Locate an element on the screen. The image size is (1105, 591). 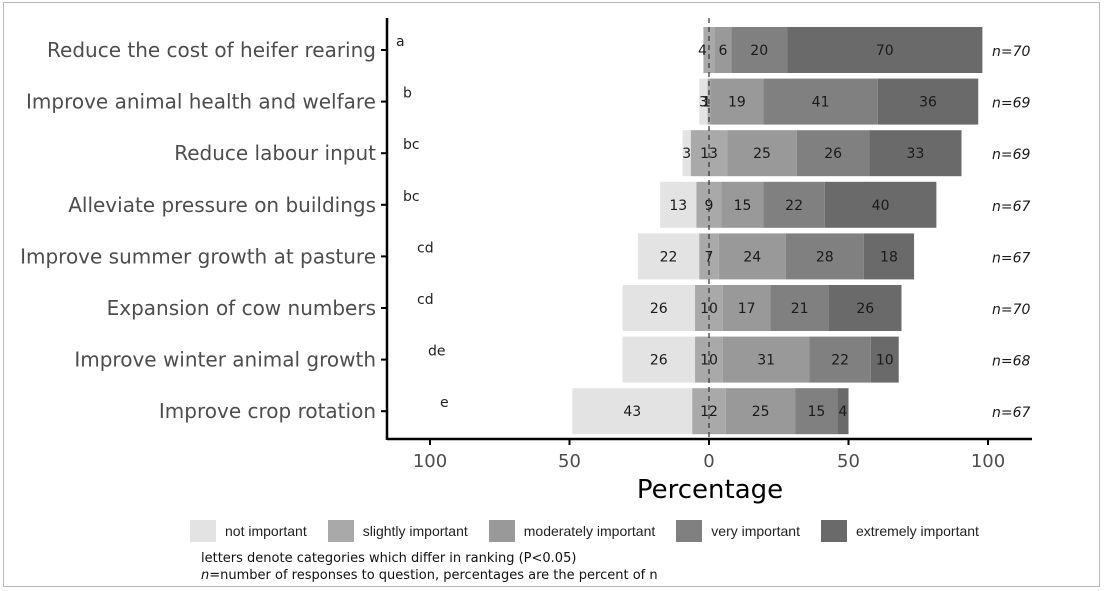
segment-label-not-important-2: 3 is located at coordinates (703, 103).